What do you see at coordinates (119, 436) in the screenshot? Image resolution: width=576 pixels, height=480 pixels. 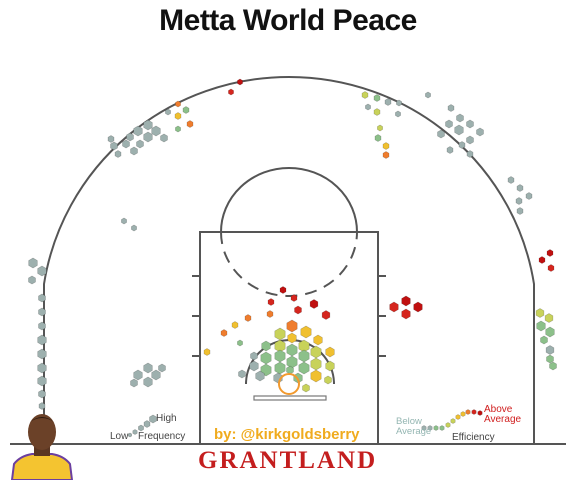 I see `legend-frequency-low: Low` at bounding box center [119, 436].